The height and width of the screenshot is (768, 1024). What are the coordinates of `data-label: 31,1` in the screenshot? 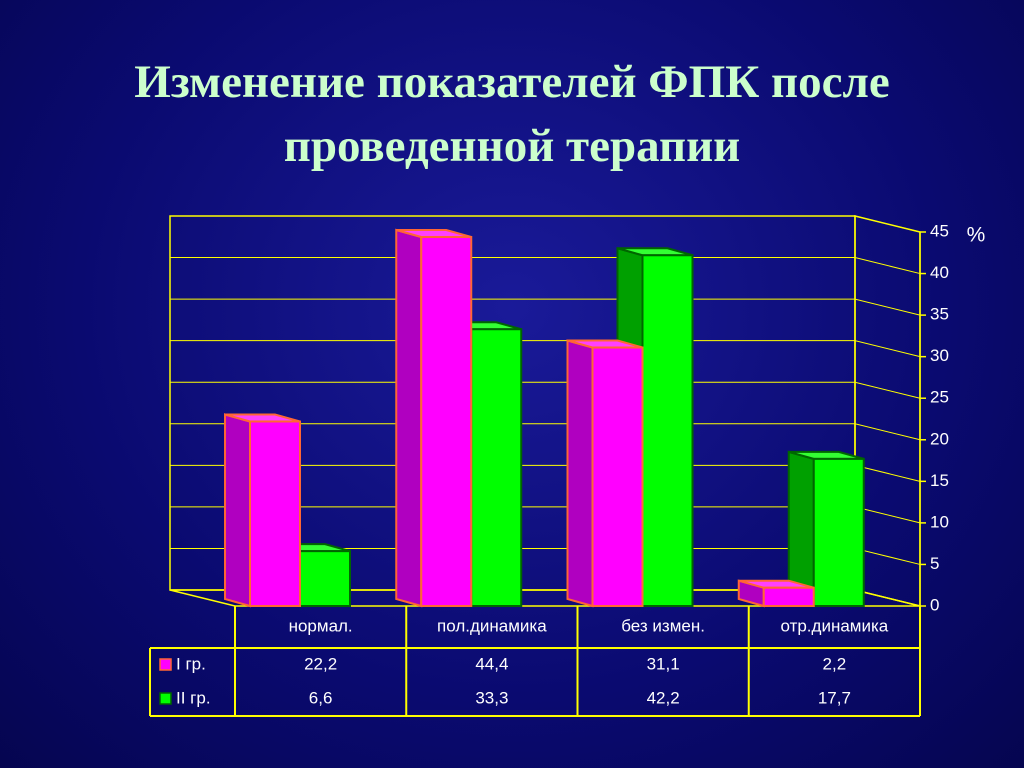 It's located at (663, 663).